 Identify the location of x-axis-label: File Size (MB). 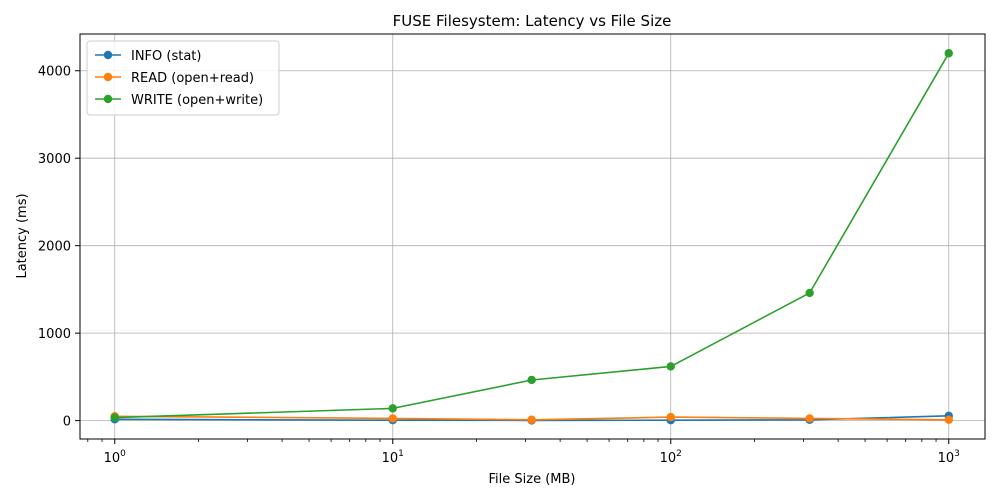
(532, 479).